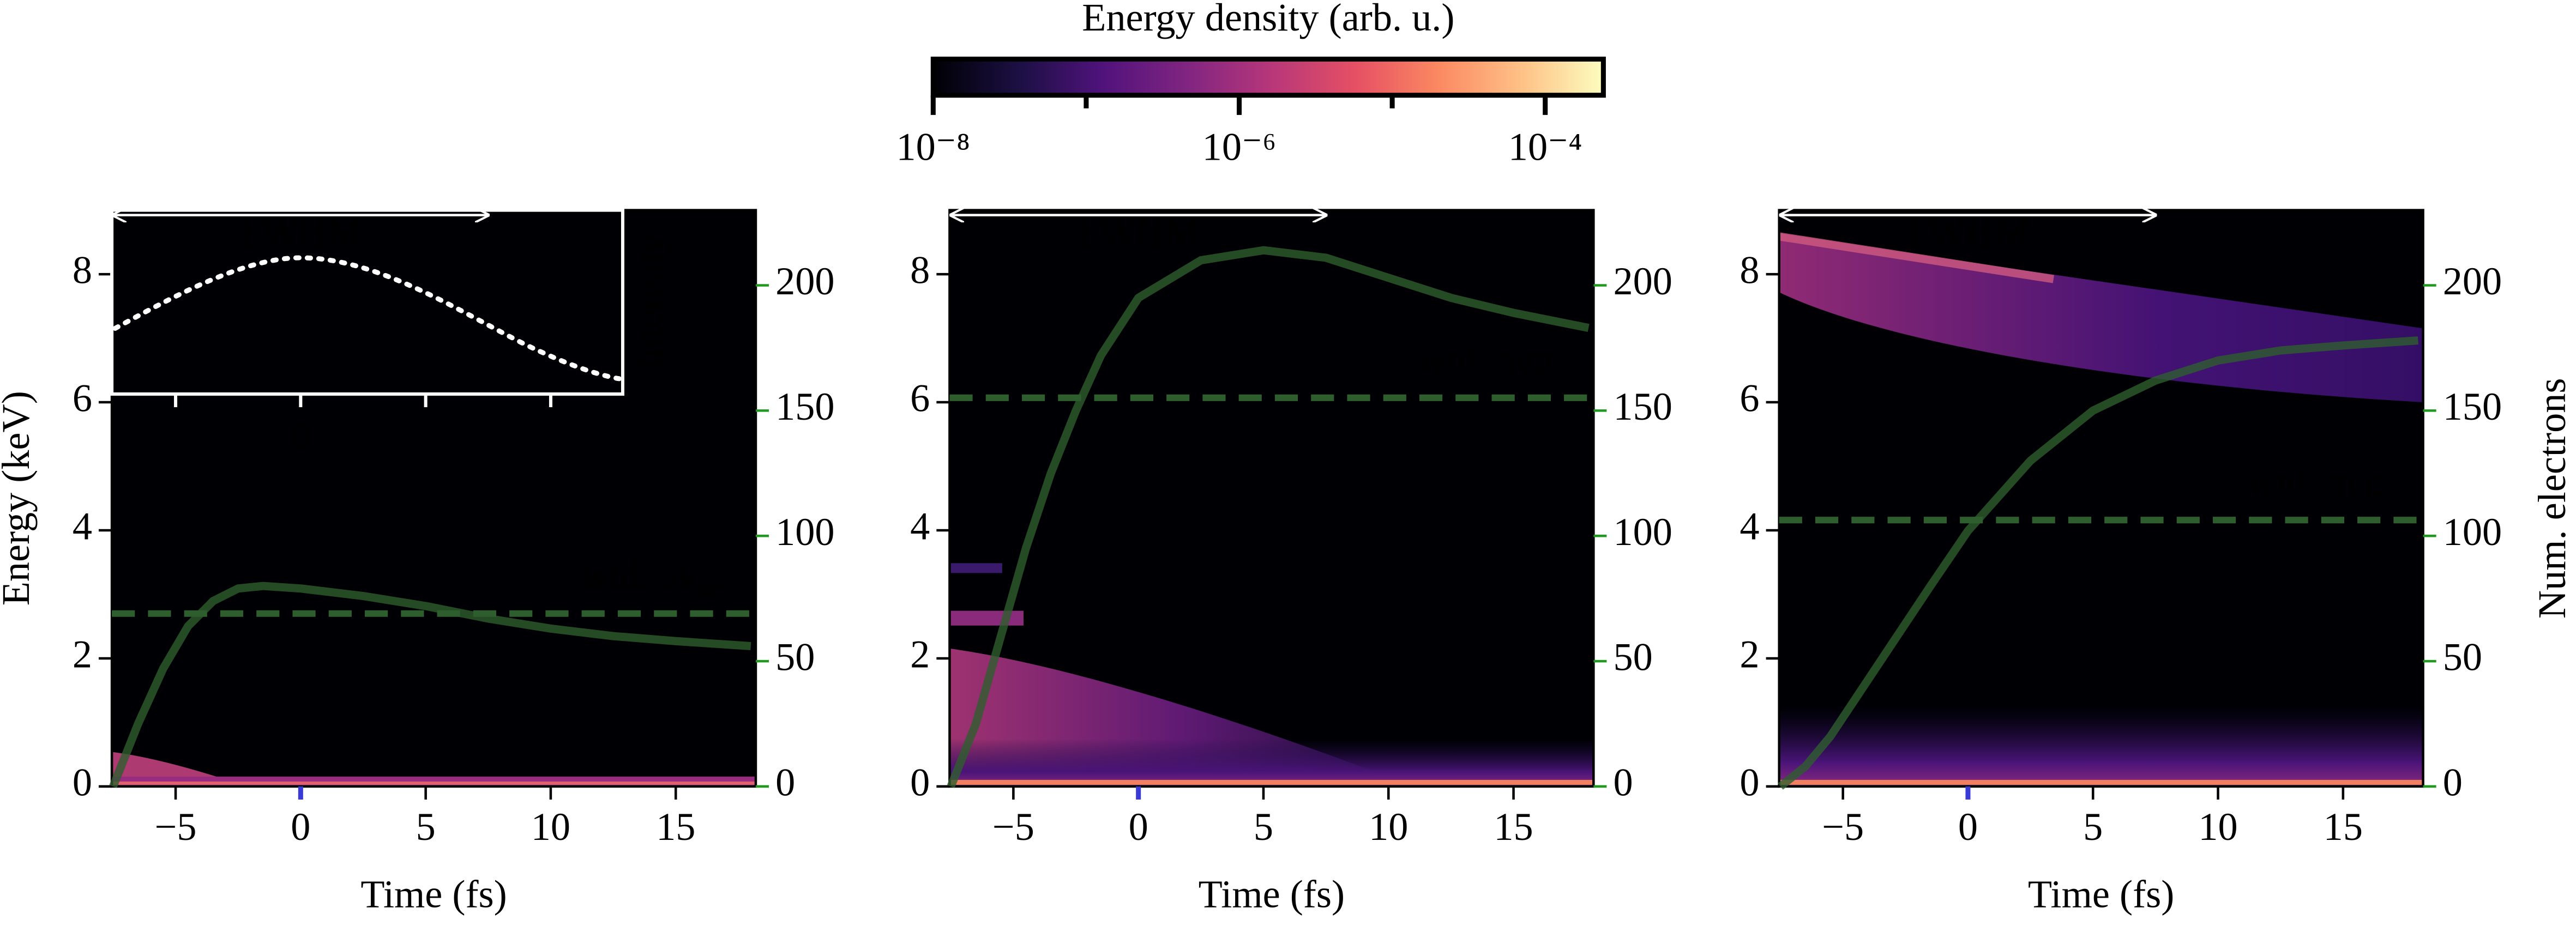  Describe the element at coordinates (1239, 147) in the screenshot. I see `colorbar-tick-label: 10⁻⁶` at that location.